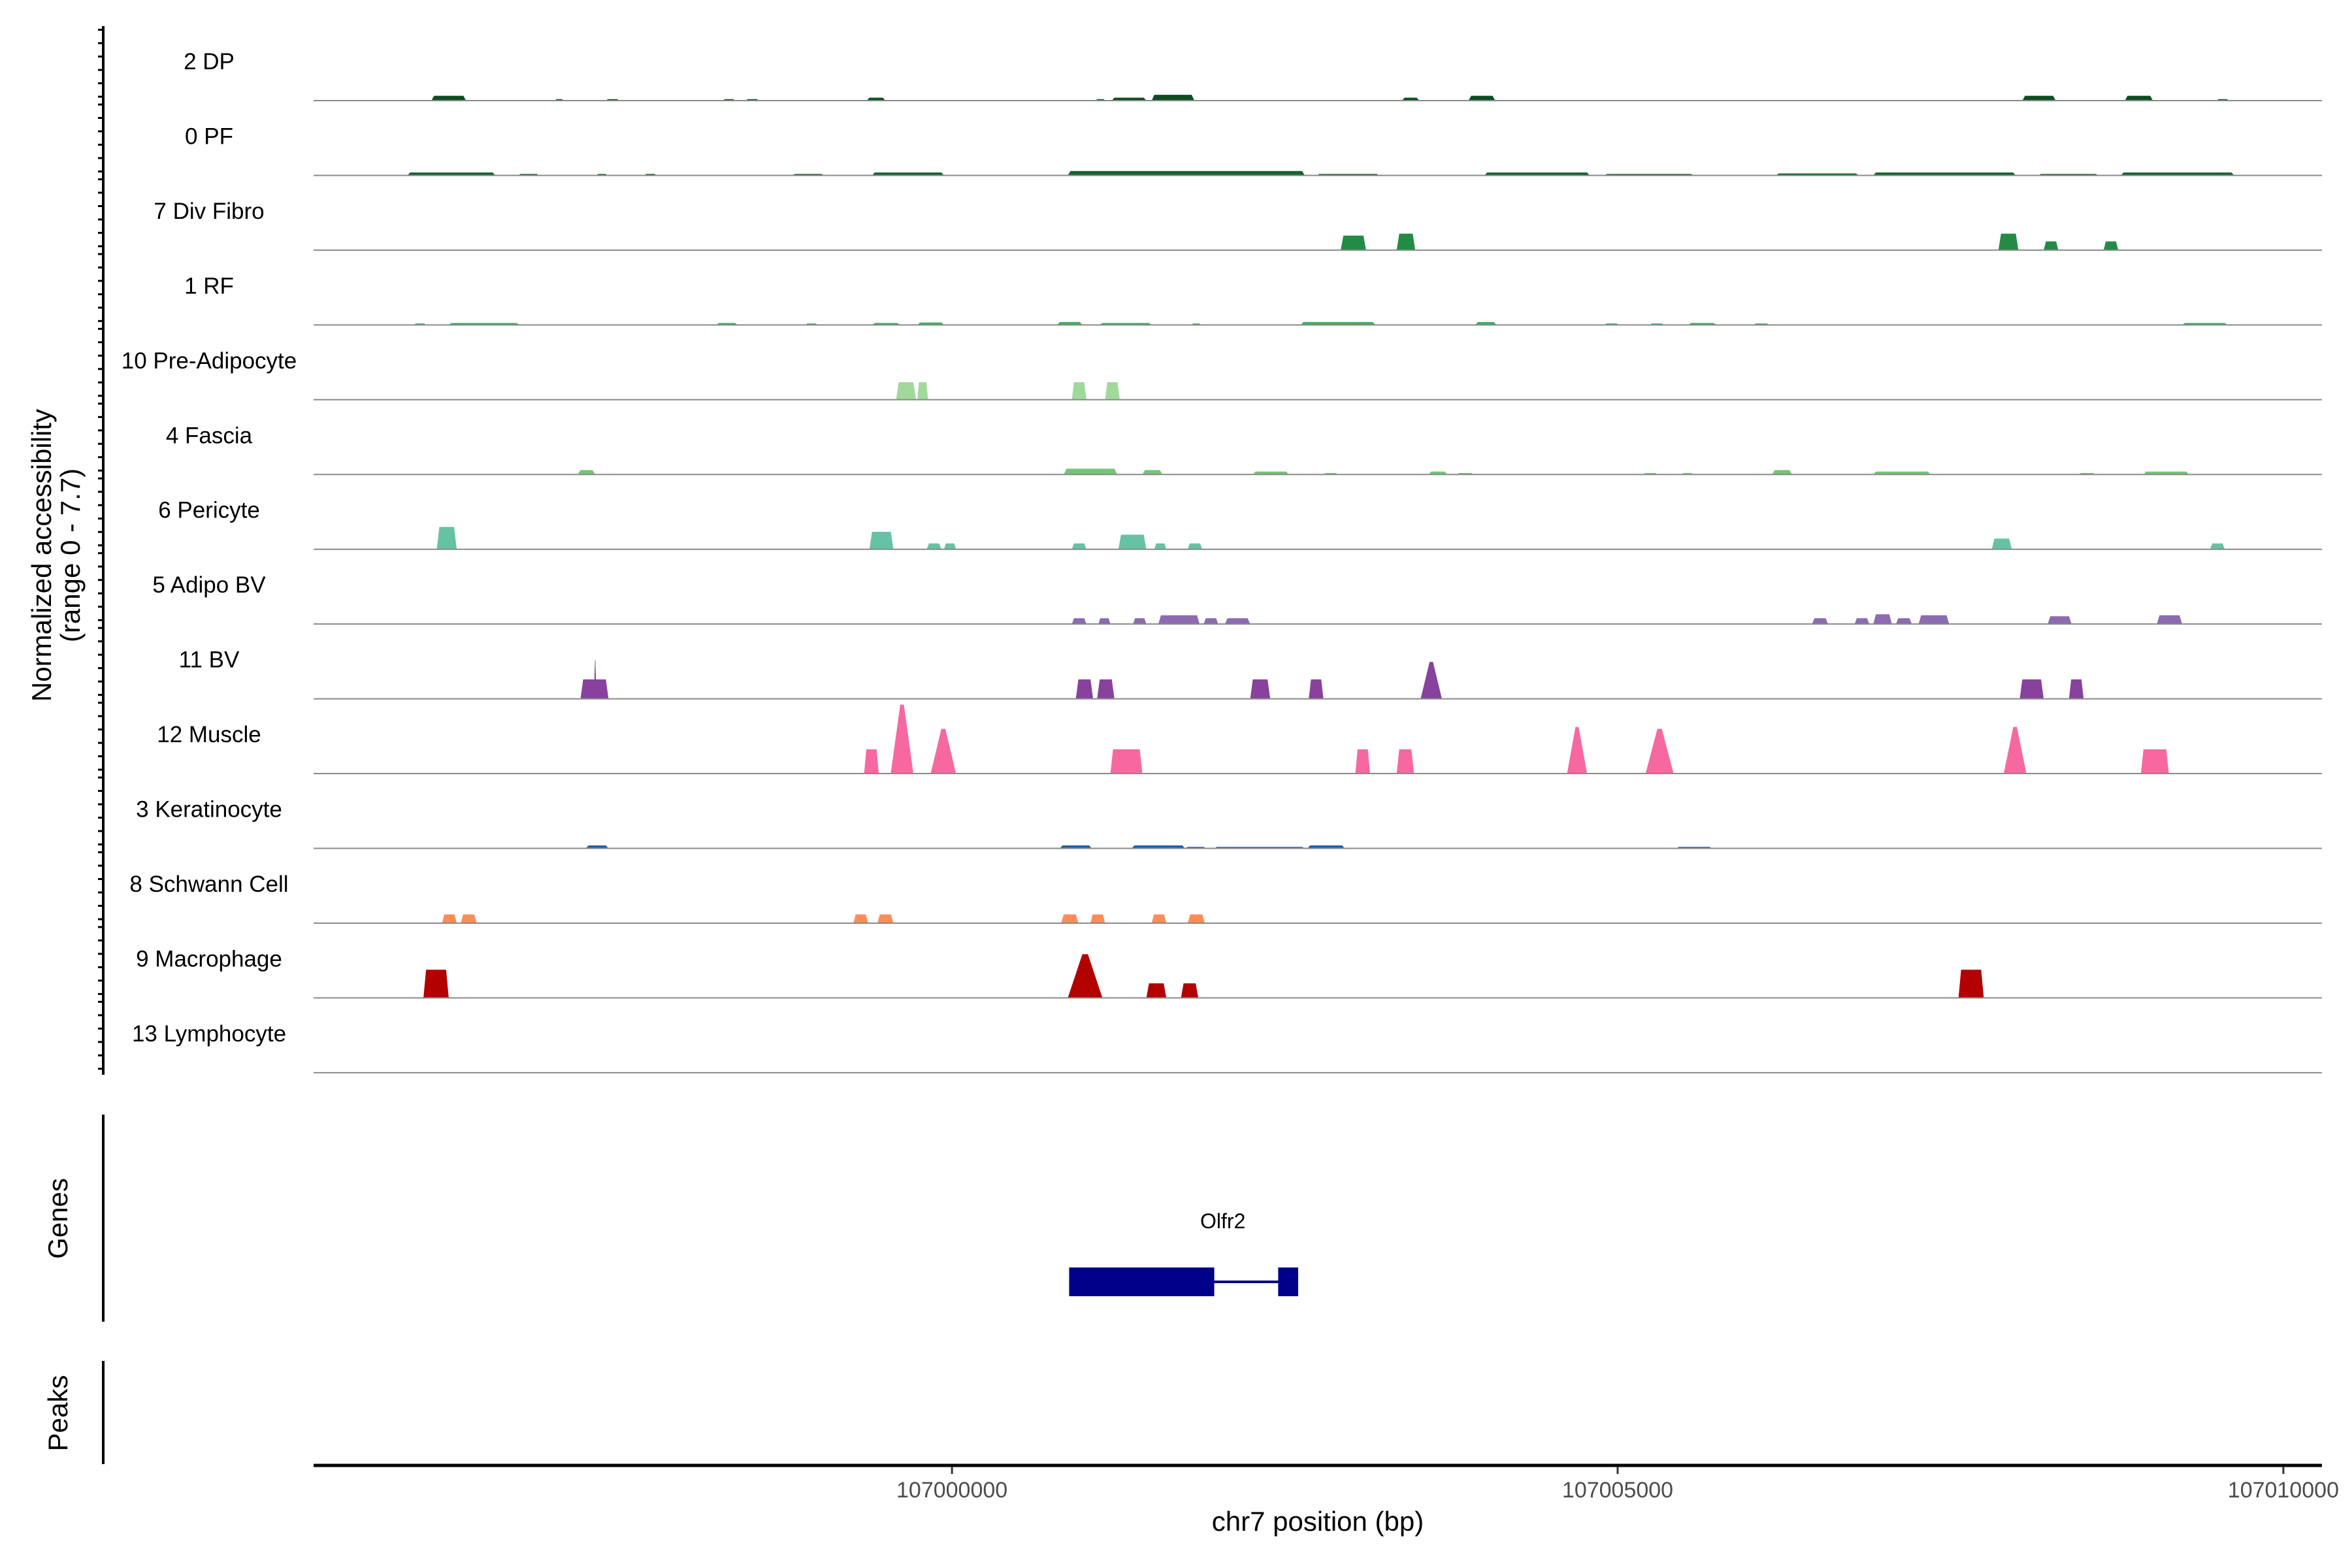  Describe the element at coordinates (209, 435) in the screenshot. I see `track-label: 4 Fascia` at that location.